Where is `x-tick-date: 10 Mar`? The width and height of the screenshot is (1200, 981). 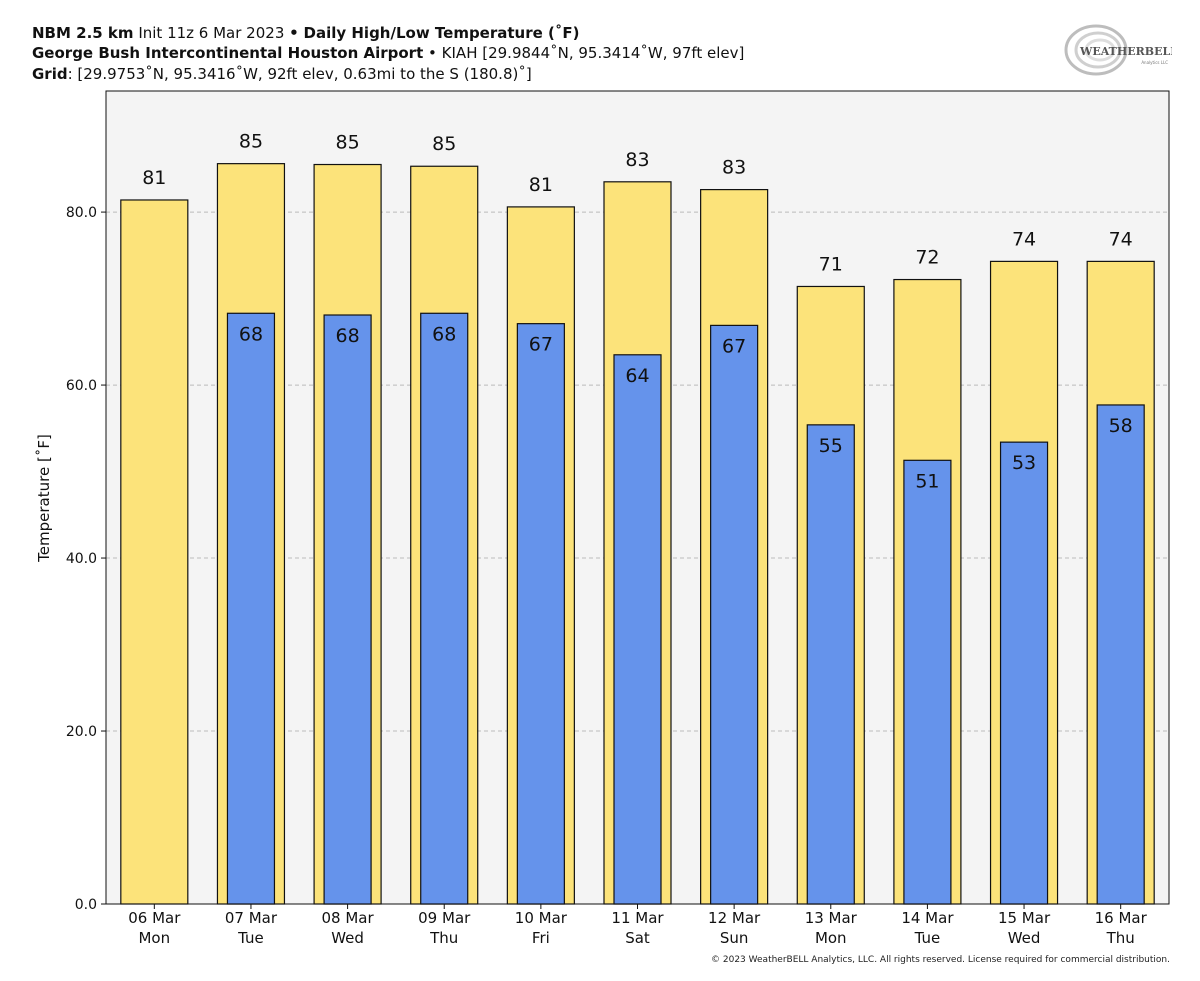 x-tick-date: 10 Mar is located at coordinates (541, 918).